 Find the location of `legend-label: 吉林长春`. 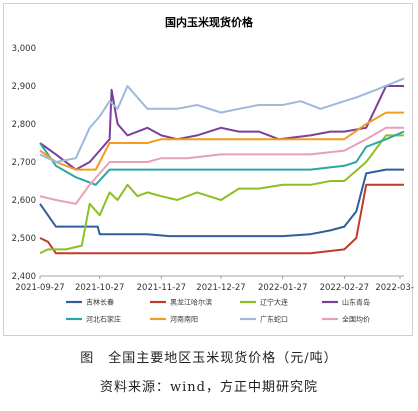

legend-label: 吉林长春 is located at coordinates (100, 302).